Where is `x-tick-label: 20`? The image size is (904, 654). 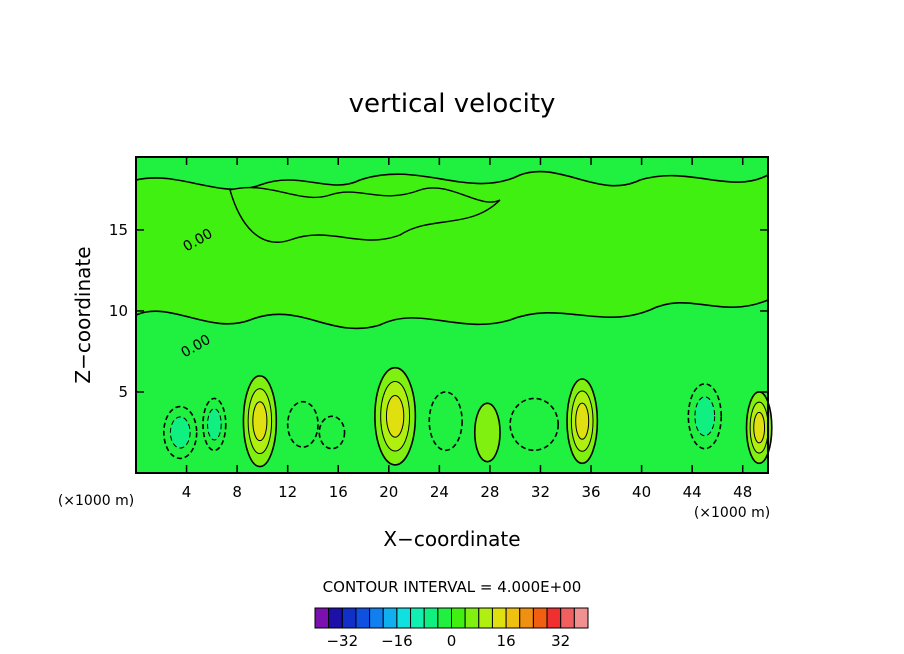
x-tick-label: 20 is located at coordinates (388, 492).